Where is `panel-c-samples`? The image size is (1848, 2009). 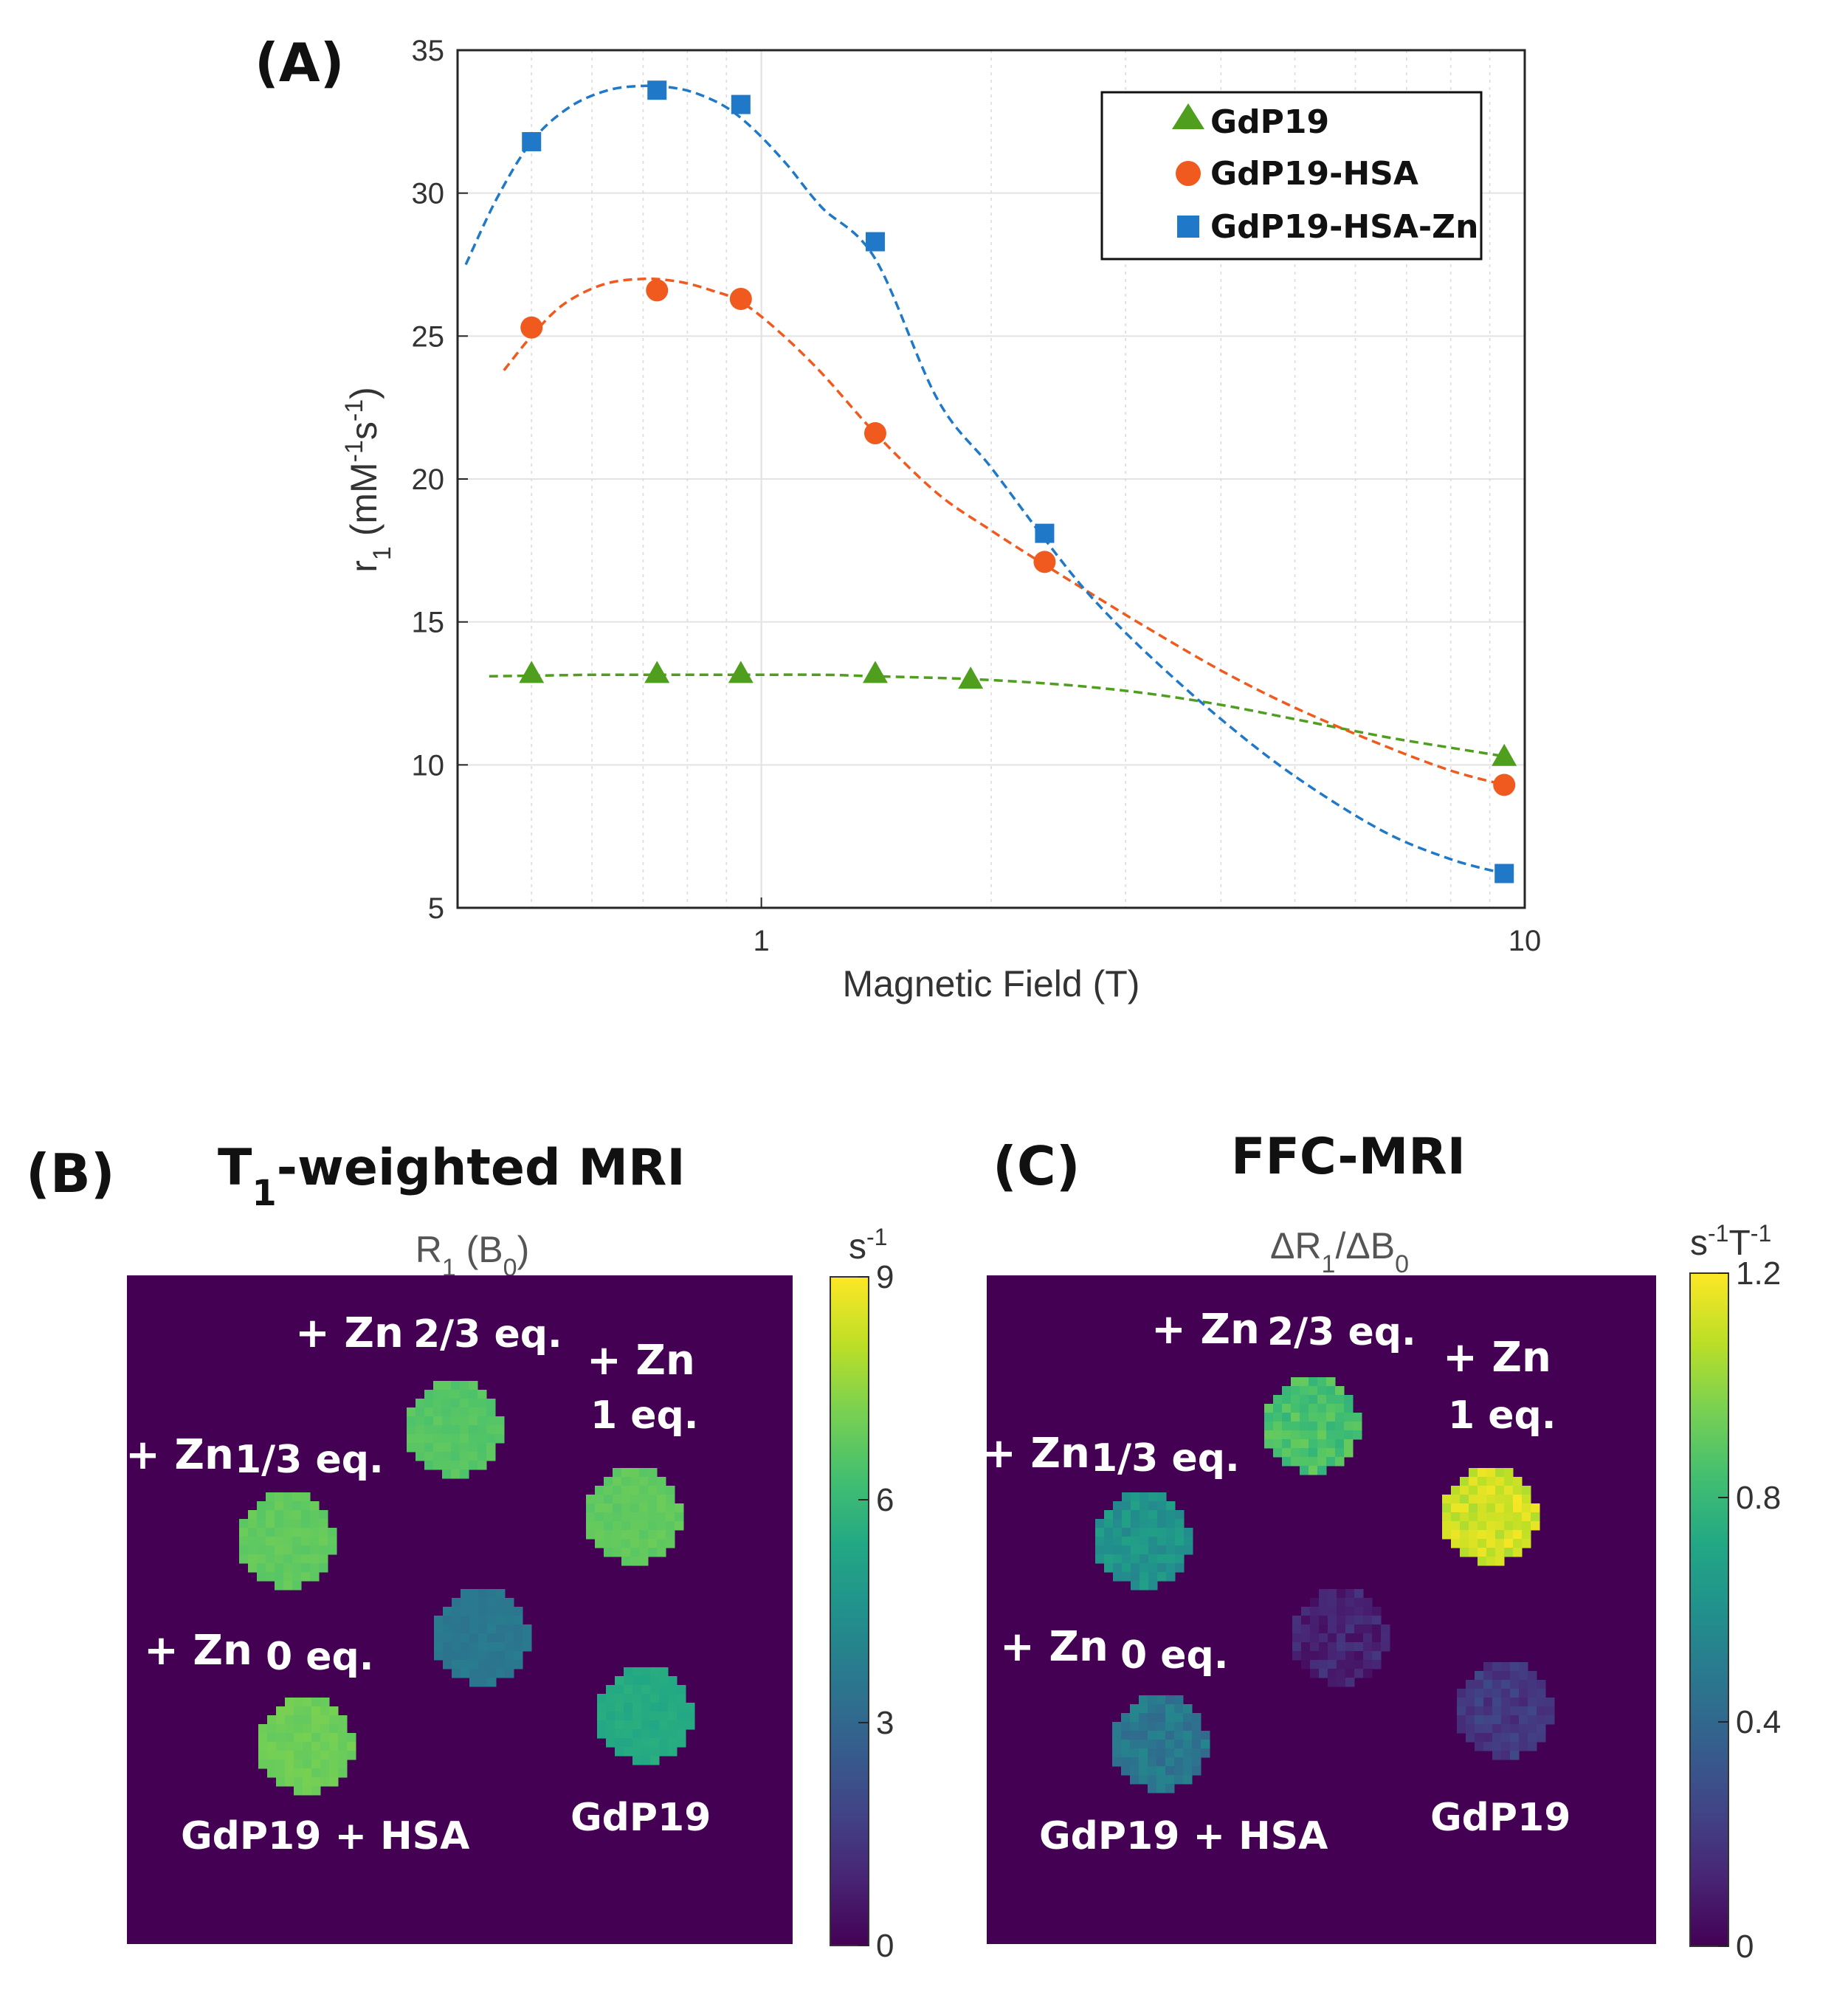 panel-c-samples is located at coordinates (1325, 1585).